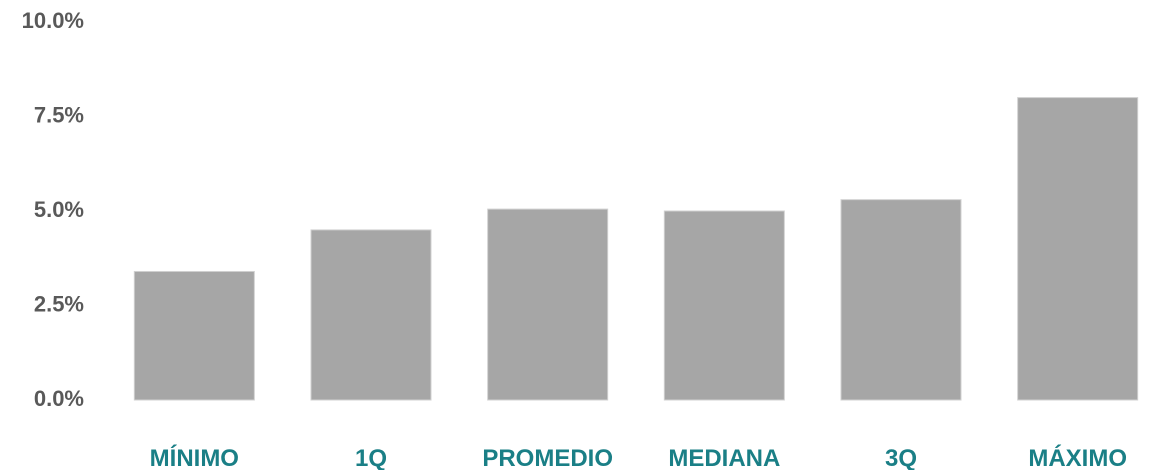 The width and height of the screenshot is (1176, 470). I want to click on x-category-label: 3Q, so click(901, 457).